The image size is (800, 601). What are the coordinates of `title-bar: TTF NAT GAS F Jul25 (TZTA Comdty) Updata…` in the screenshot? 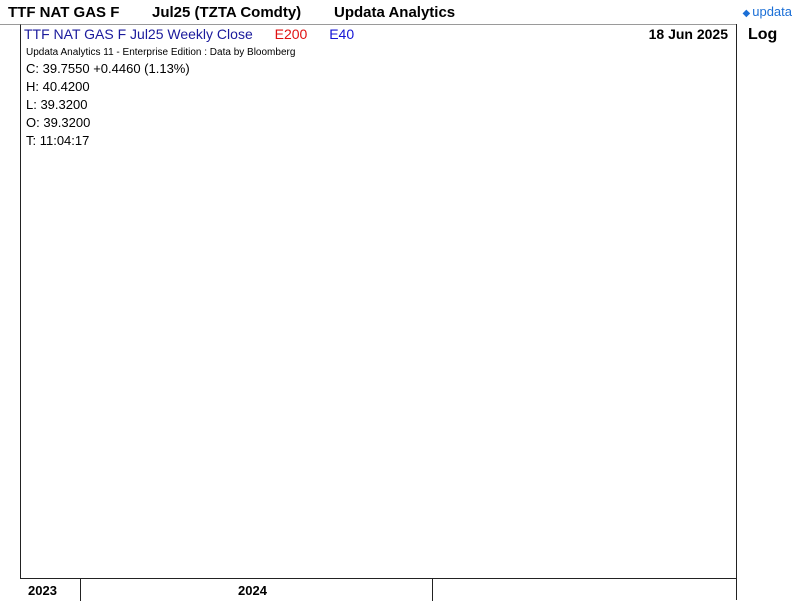 It's located at (400, 12).